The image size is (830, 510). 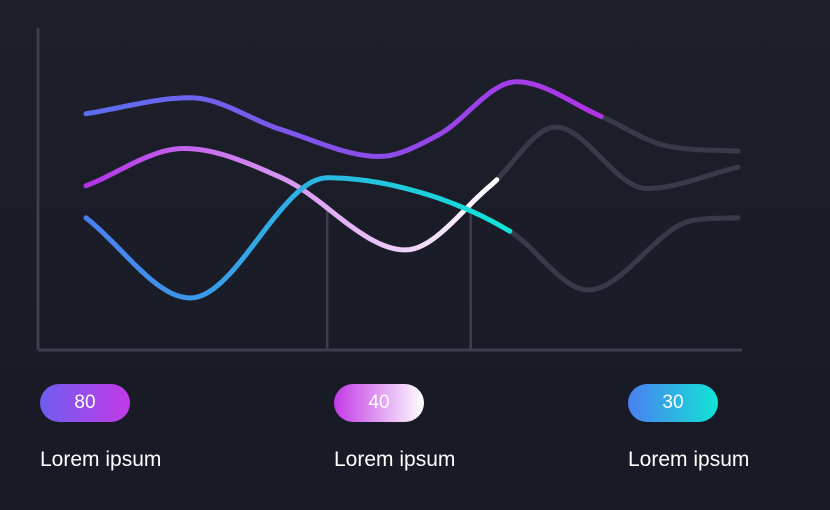 What do you see at coordinates (343, 119) in the screenshot?
I see `series-purple-line` at bounding box center [343, 119].